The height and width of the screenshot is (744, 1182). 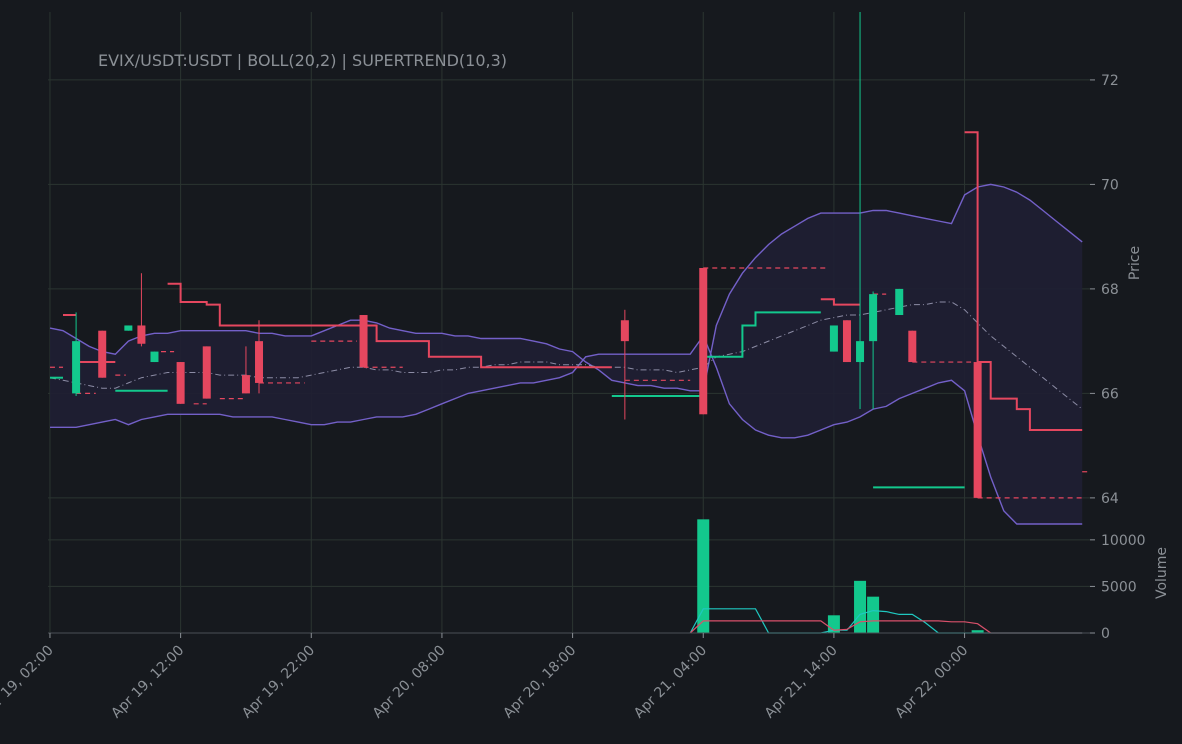 What do you see at coordinates (931, 682) in the screenshot?
I see `time-tick-label: Apr 22, 00:00` at bounding box center [931, 682].